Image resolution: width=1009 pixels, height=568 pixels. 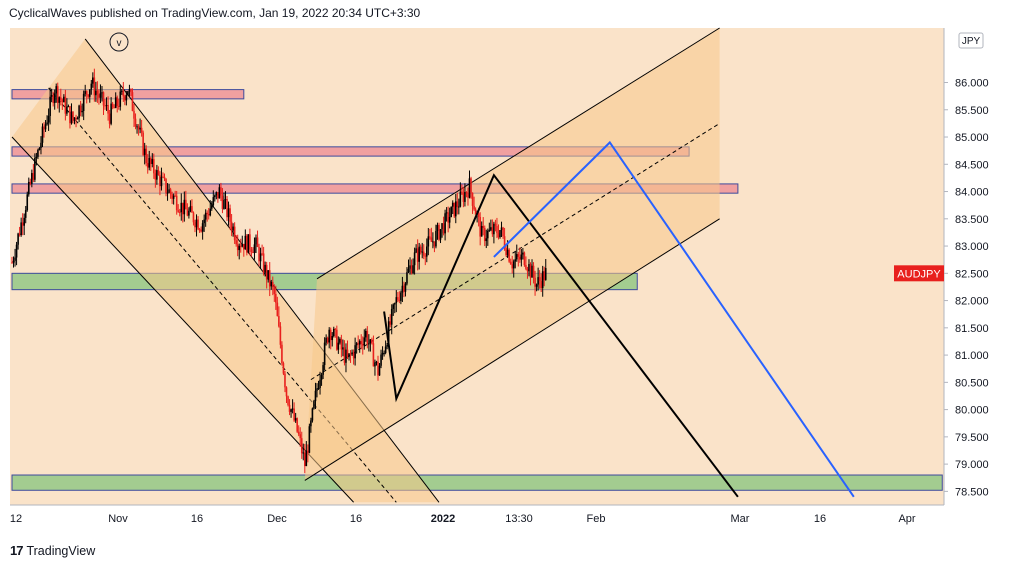 I want to click on time-tick-label: 12, so click(x=16, y=519).